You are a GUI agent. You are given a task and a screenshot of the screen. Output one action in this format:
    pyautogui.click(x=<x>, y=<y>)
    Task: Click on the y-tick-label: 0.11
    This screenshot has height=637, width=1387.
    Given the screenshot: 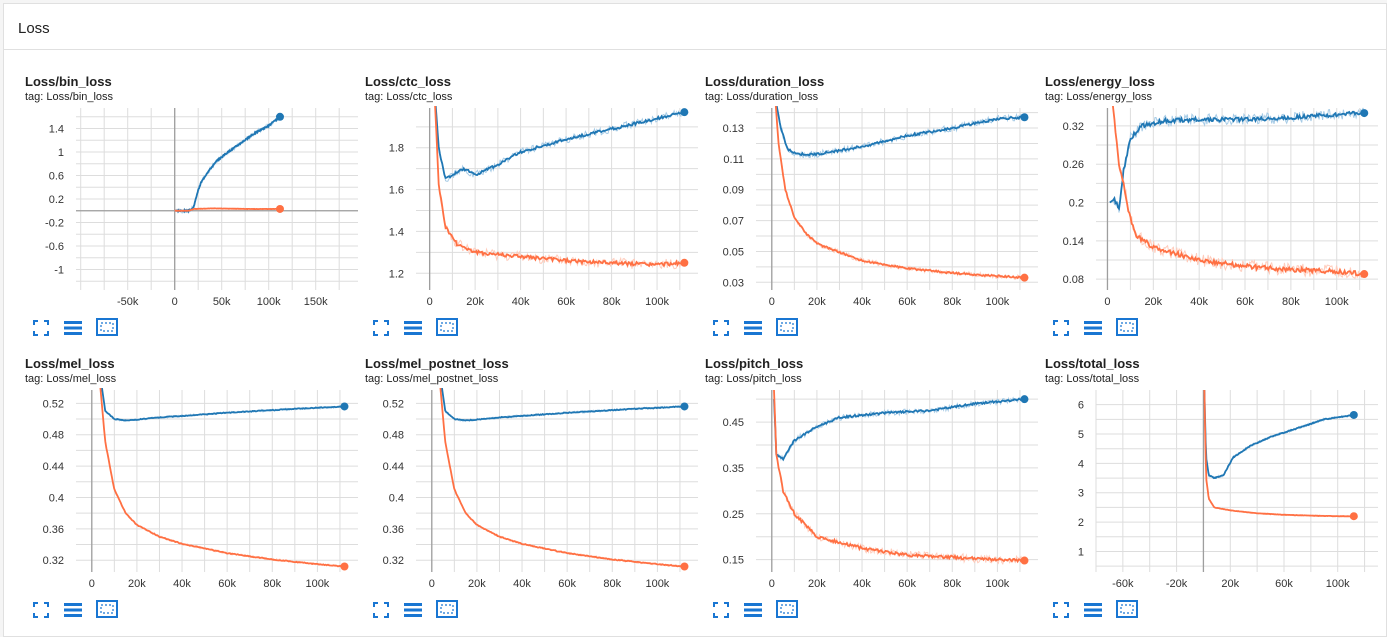 What is the action you would take?
    pyautogui.click(x=733, y=160)
    